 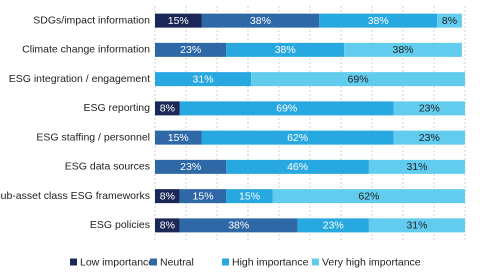 What do you see at coordinates (270, 262) in the screenshot?
I see `legend-label: High importance` at bounding box center [270, 262].